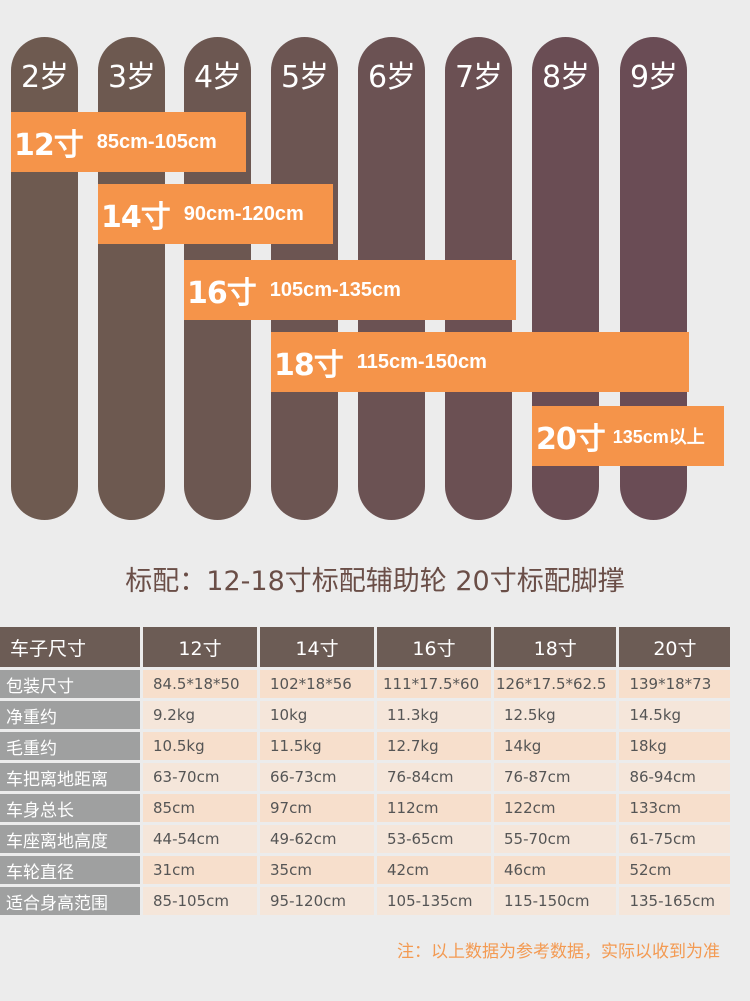 The image size is (750, 1001). Describe the element at coordinates (222, 293) in the screenshot. I see `size-bar-size: 16寸` at that location.